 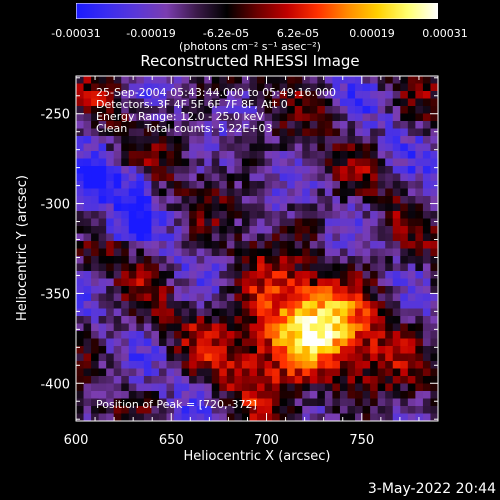 I want to click on y-tick-label: -300, so click(x=55, y=205).